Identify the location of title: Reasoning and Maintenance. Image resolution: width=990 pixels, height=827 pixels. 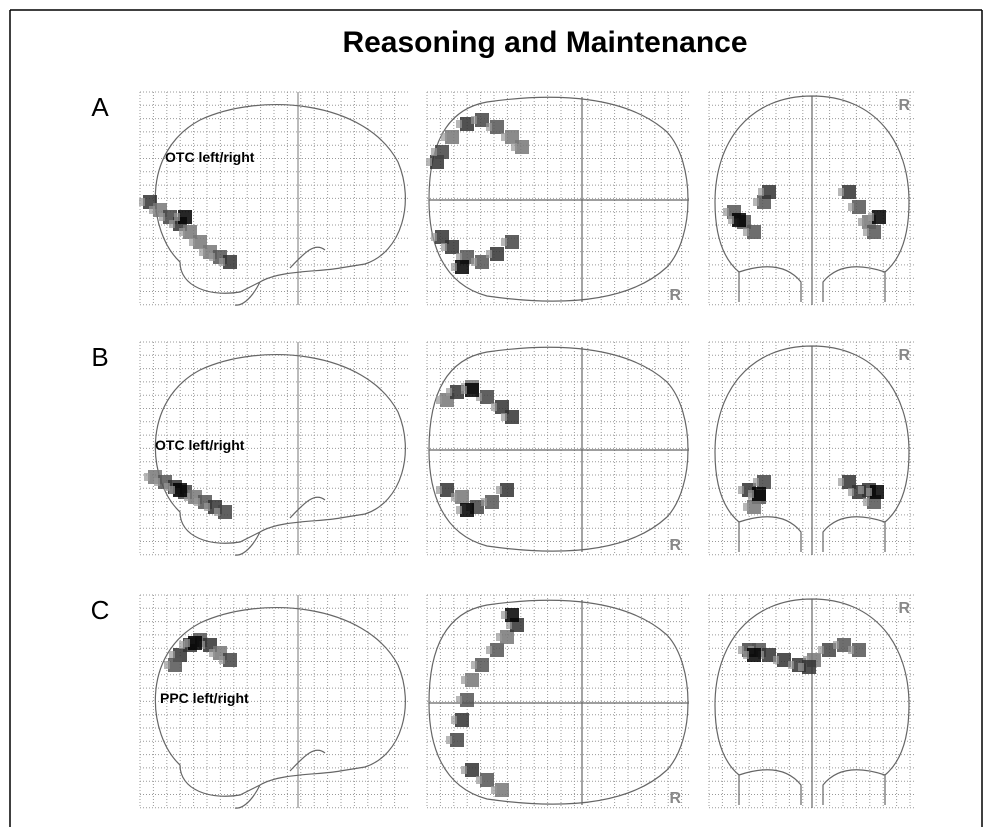
(544, 42).